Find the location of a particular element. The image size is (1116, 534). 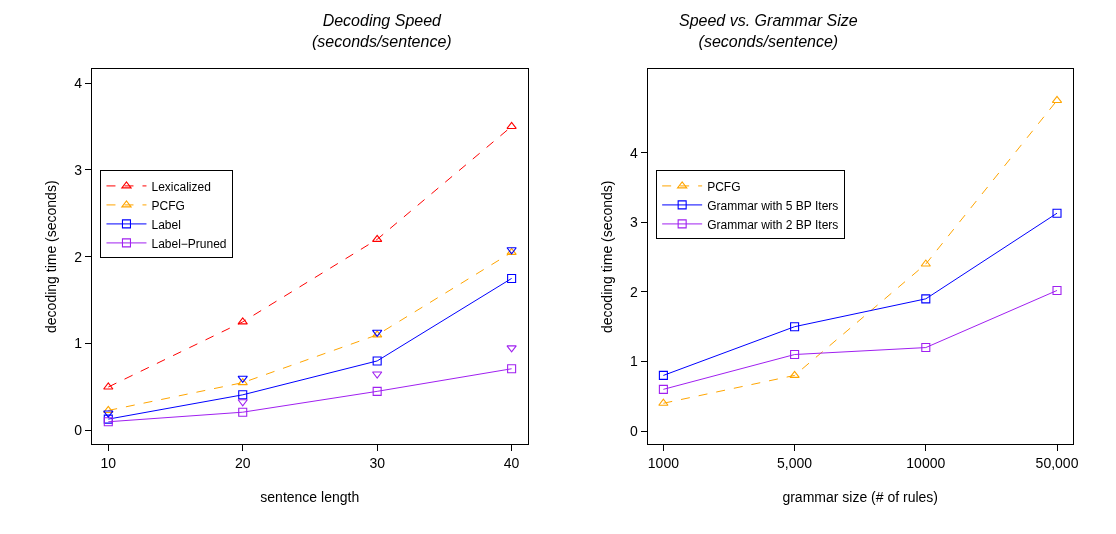

x-axis-title: grammar size (# of rules) is located at coordinates (860, 497).